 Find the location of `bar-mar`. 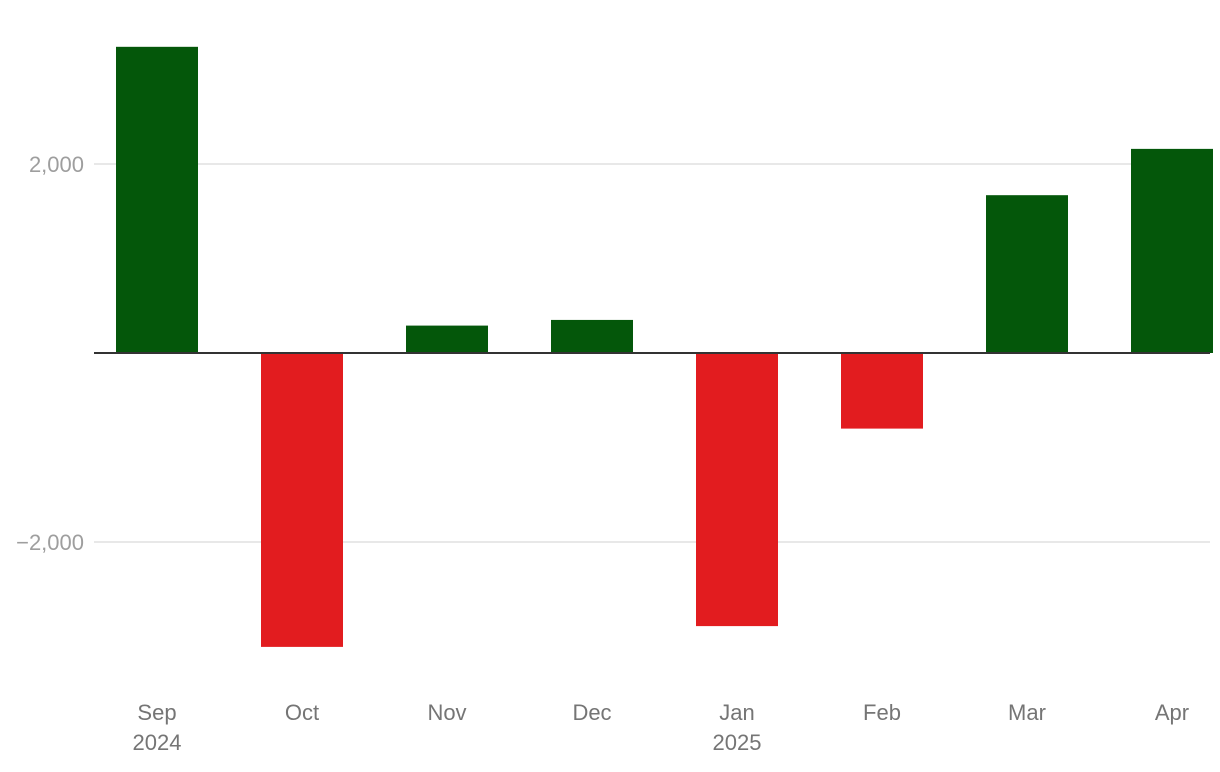

bar-mar is located at coordinates (1027, 274).